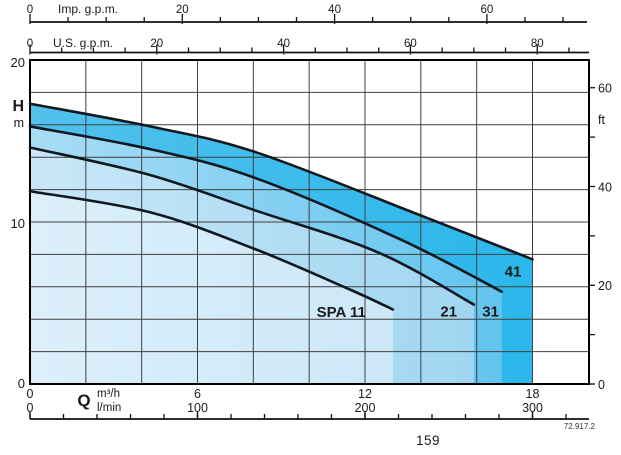 The width and height of the screenshot is (621, 455). What do you see at coordinates (410, 44) in the screenshot?
I see `us-gpm-tick-label: 60` at bounding box center [410, 44].